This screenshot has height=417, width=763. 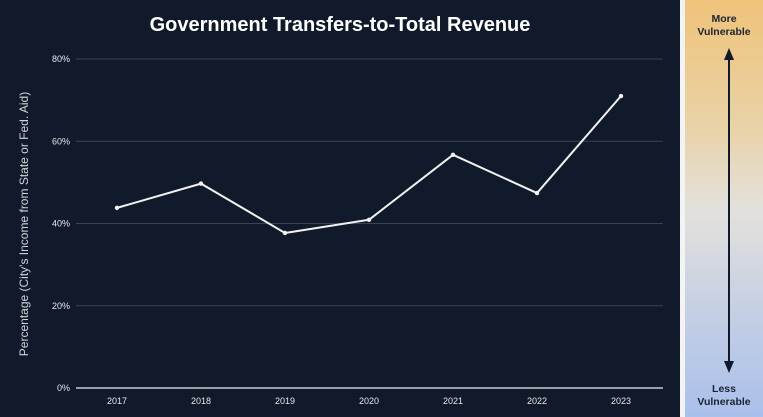 I want to click on y-tick-label: 60%, so click(x=61, y=141).